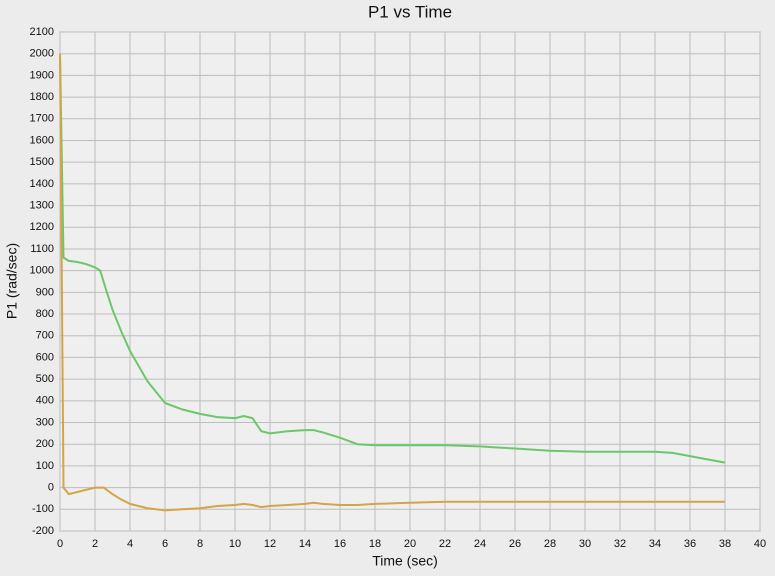 Image resolution: width=775 pixels, height=576 pixels. Describe the element at coordinates (480, 544) in the screenshot. I see `x-tick-label: 24` at that location.